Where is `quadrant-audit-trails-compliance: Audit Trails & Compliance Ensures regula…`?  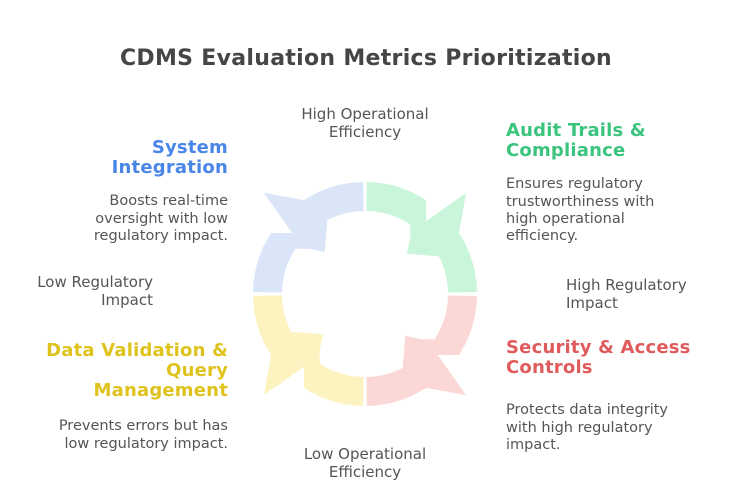 quadrant-audit-trails-compliance: Audit Trails & Compliance Ensures regula… is located at coordinates (601, 183).